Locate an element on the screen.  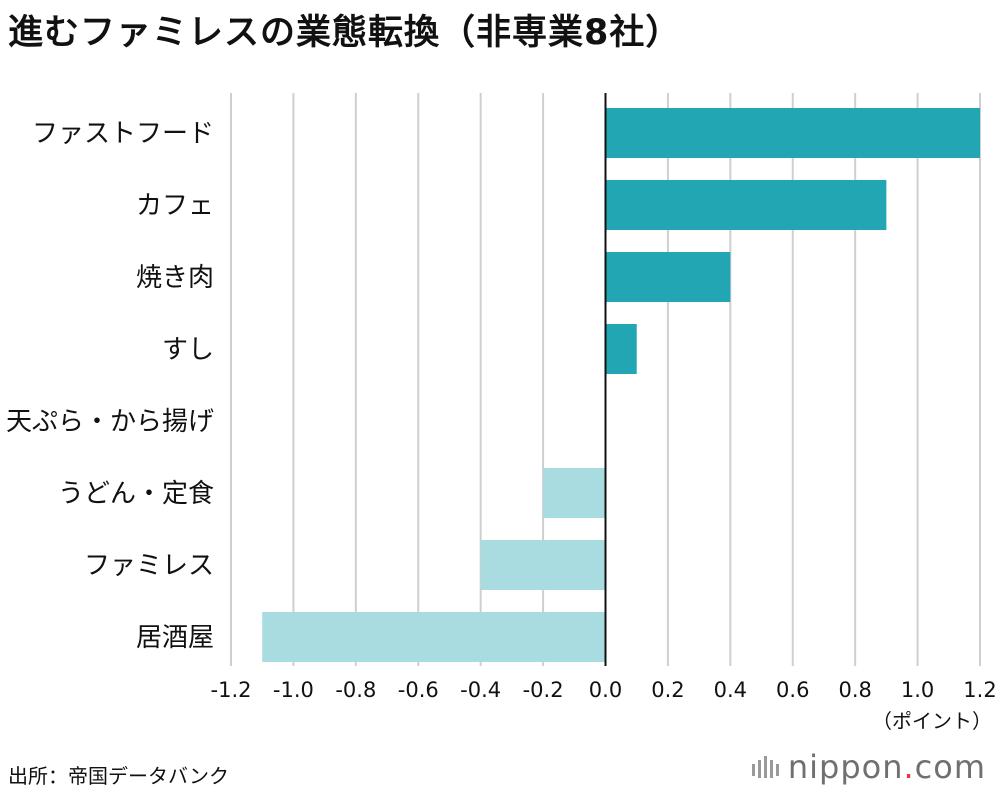
category-label: ファミレス is located at coordinates (149, 566).